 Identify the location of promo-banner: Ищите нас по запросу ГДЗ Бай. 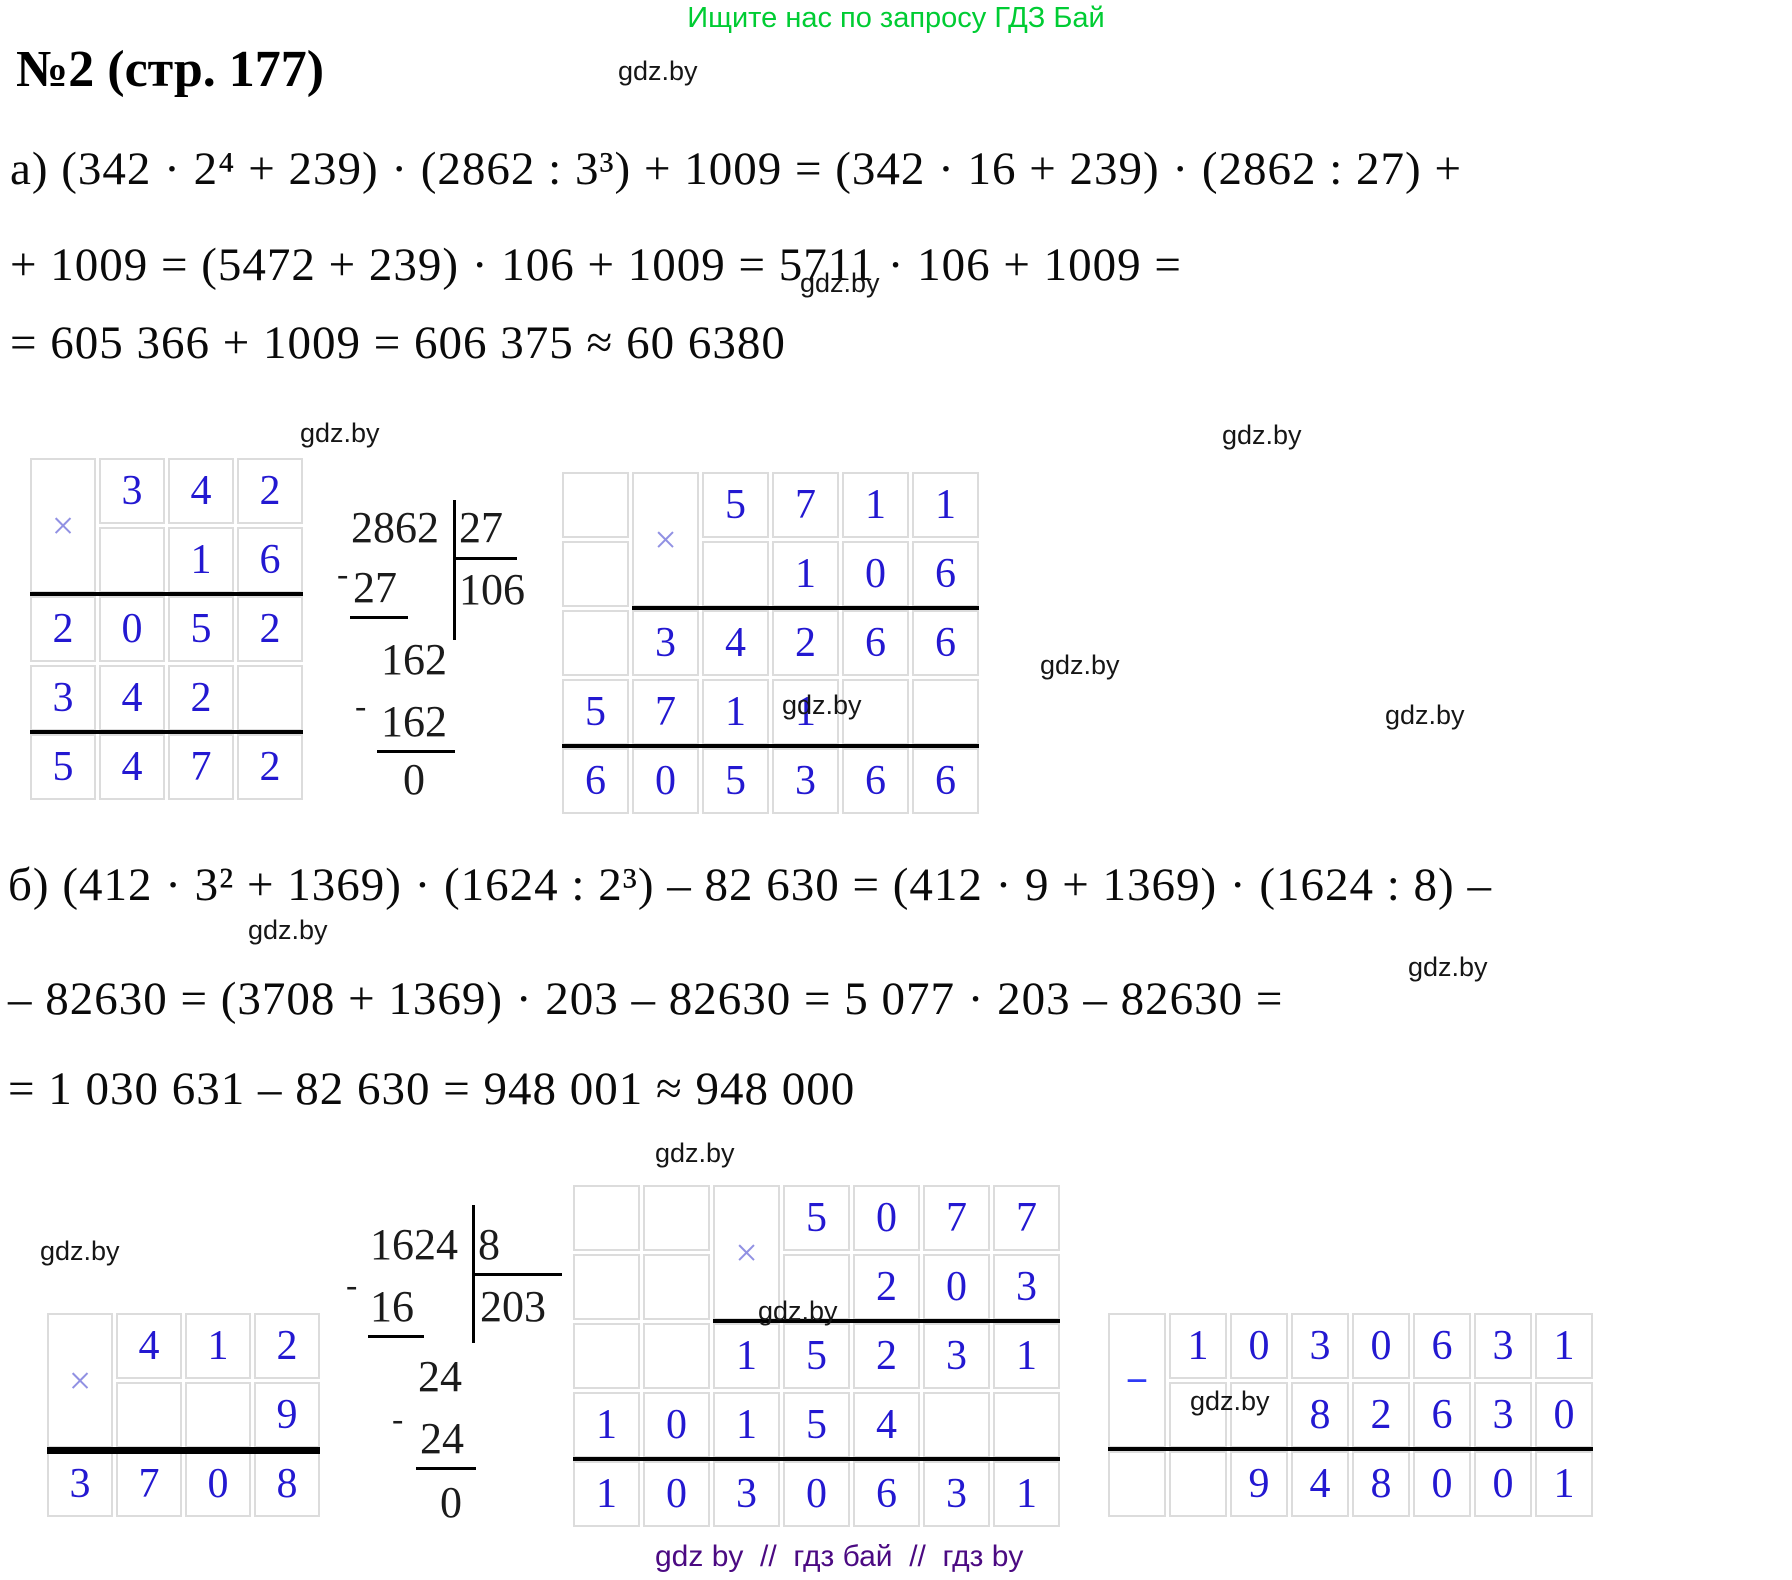
(896, 18).